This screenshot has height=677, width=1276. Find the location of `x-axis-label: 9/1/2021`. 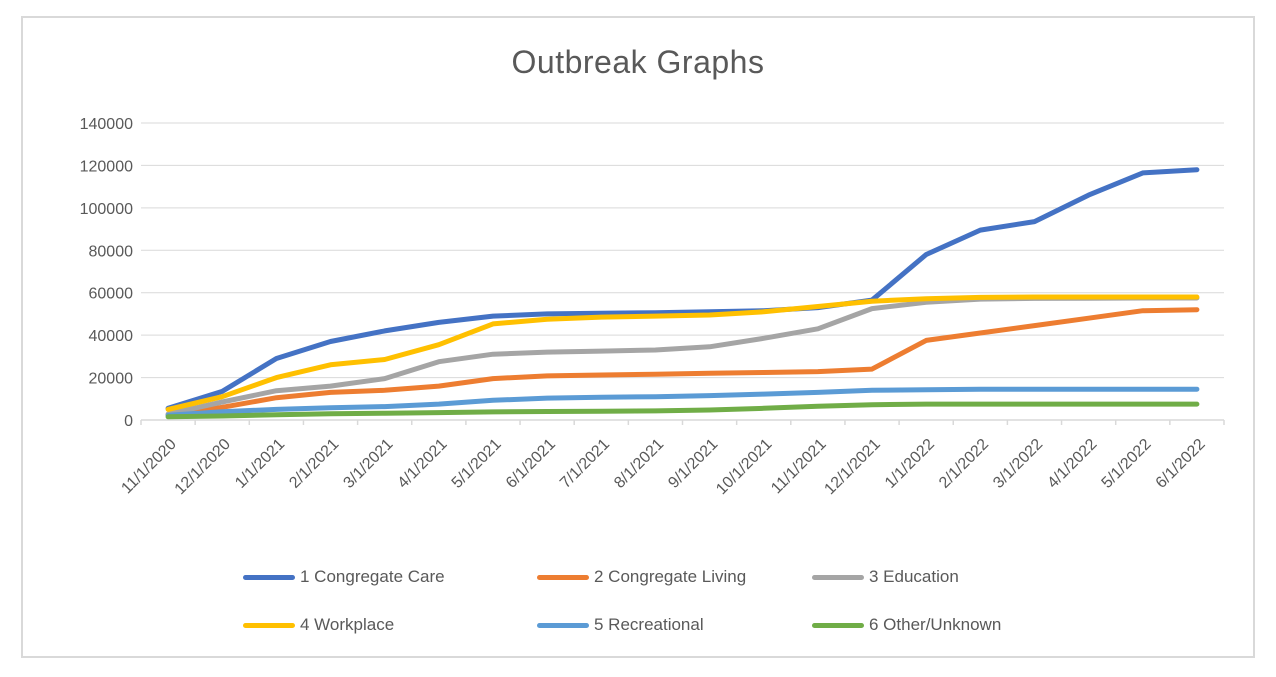

x-axis-label: 9/1/2021 is located at coordinates (693, 464).